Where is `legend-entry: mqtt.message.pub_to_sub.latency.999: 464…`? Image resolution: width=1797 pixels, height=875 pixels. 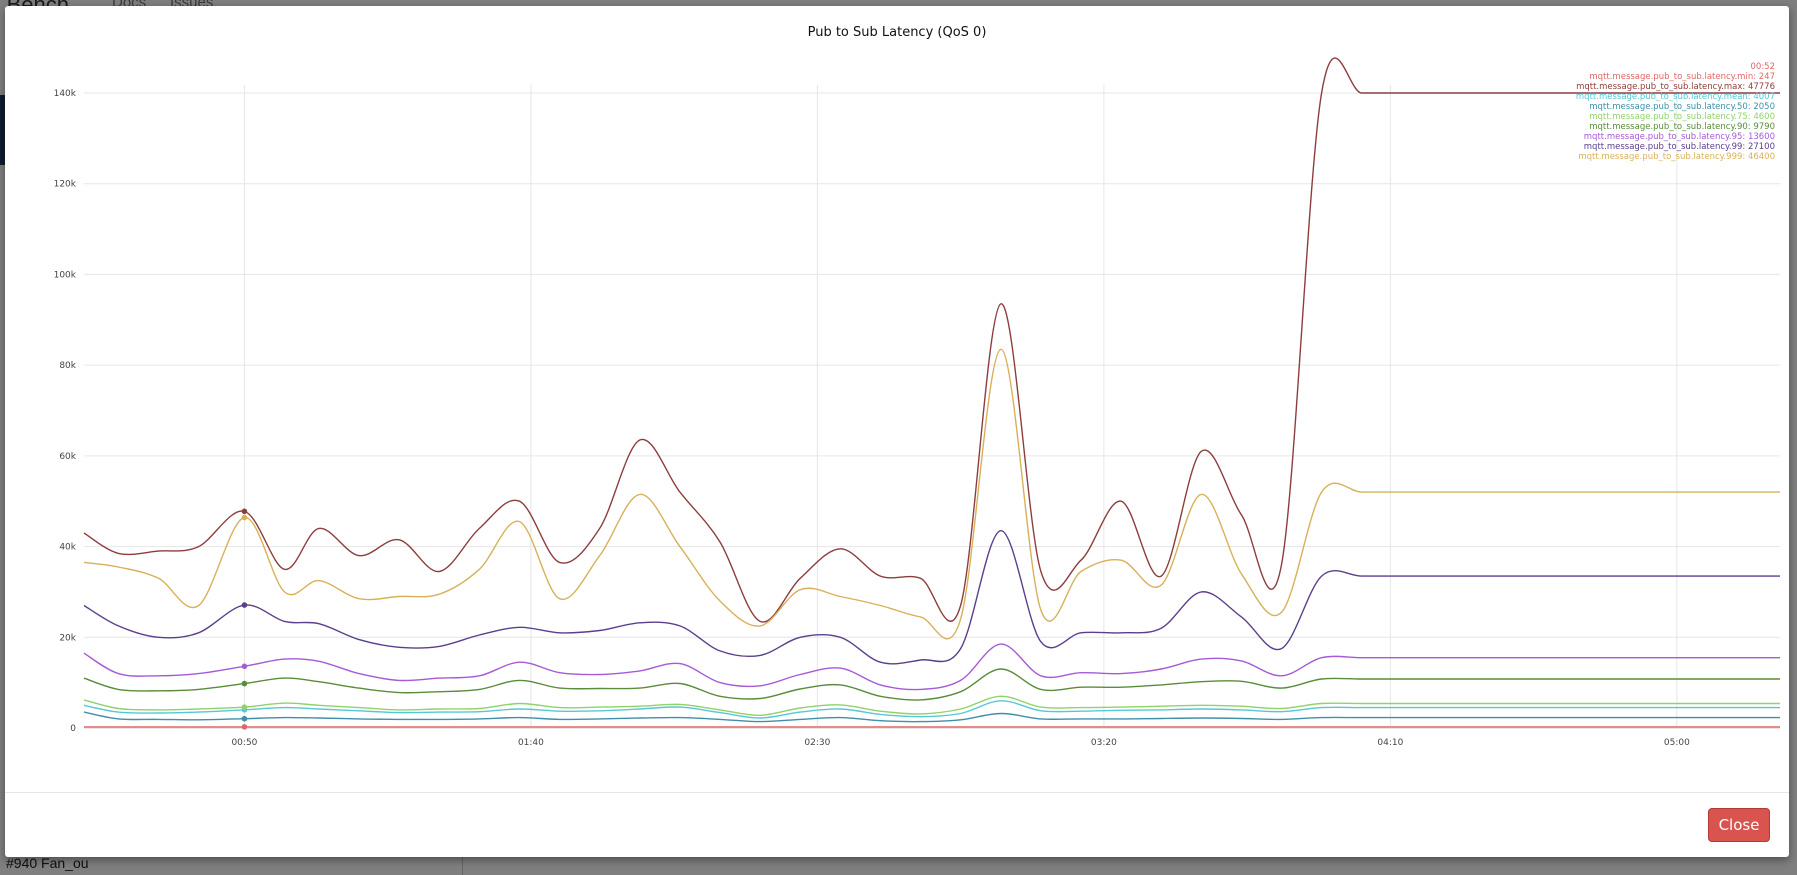 legend-entry: mqtt.message.pub_to_sub.latency.999: 464… is located at coordinates (1676, 157).